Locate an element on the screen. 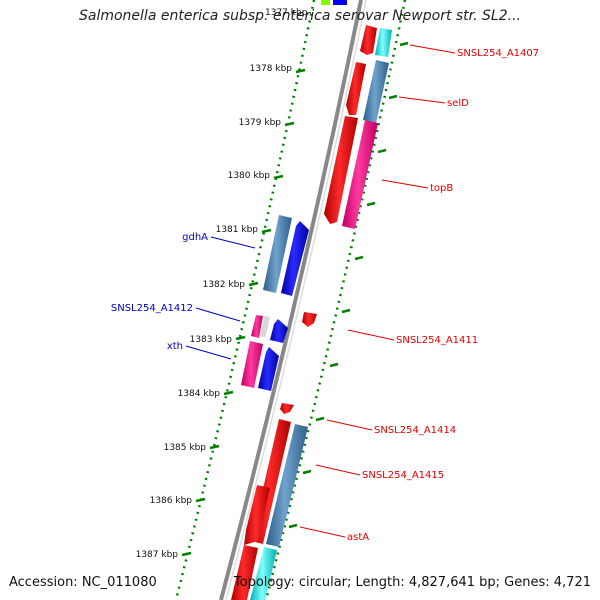 The image size is (600, 600). gene-label-SNSL254_A1414: SNSL254_A1414 is located at coordinates (415, 430).